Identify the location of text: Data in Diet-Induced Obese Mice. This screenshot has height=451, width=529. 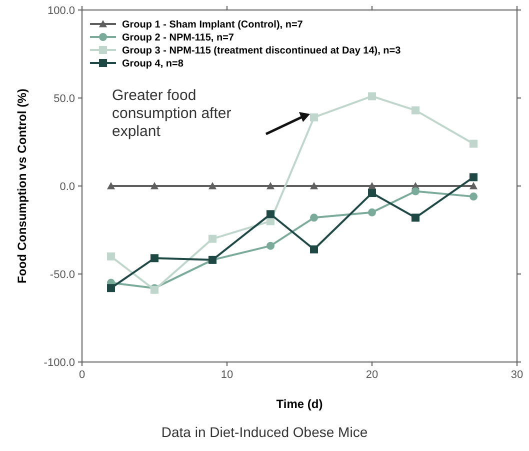
(264, 432).